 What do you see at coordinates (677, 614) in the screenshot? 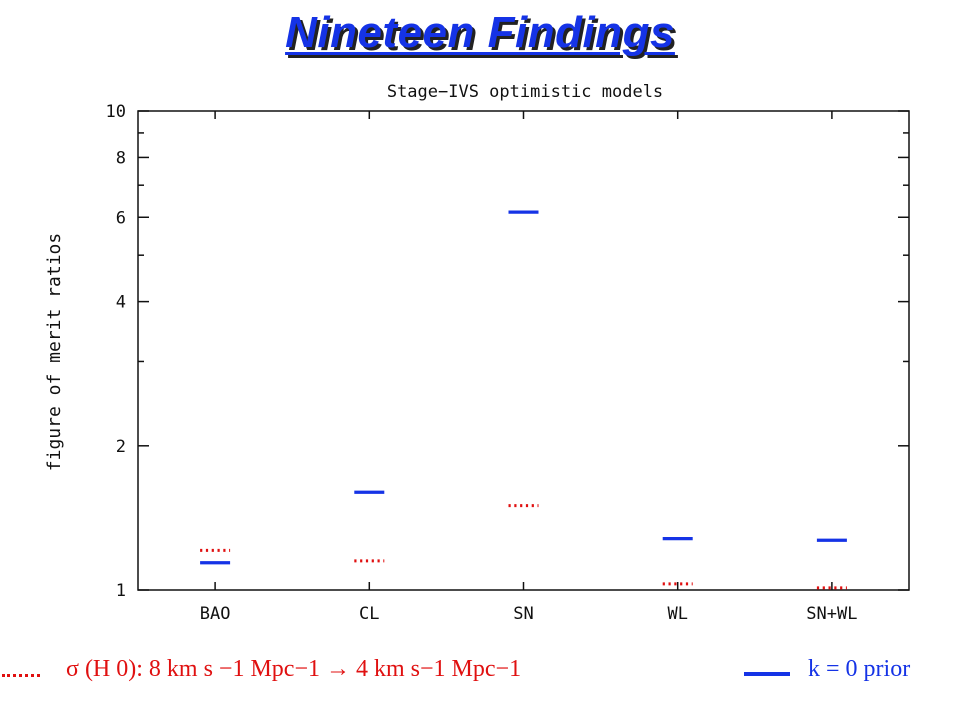
I see `x-tick-label: WL` at bounding box center [677, 614].